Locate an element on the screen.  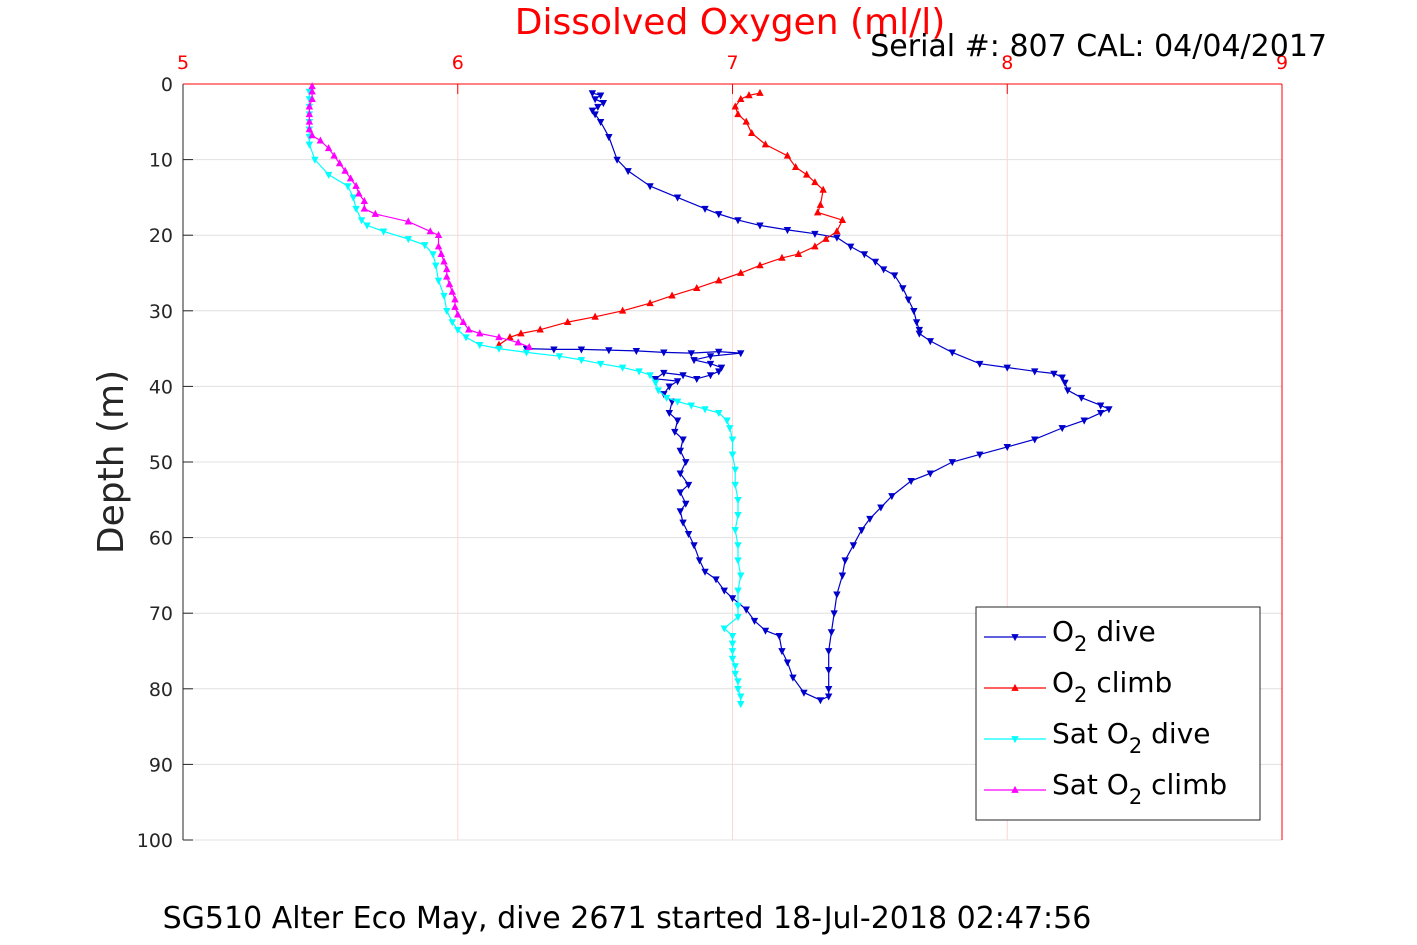
y-axis-label: Depth (m) is located at coordinates (111, 462).